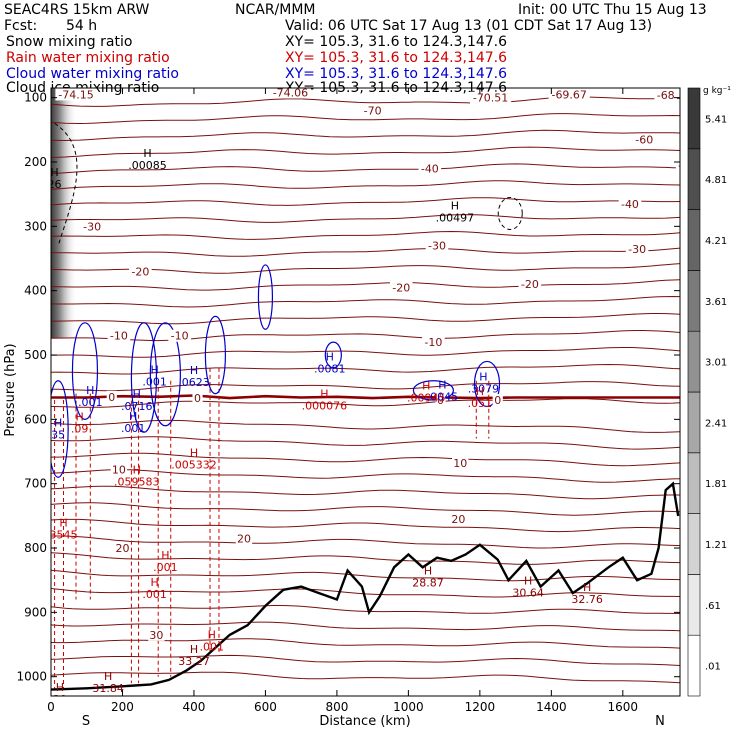 The height and width of the screenshot is (740, 740). What do you see at coordinates (21, 26) in the screenshot?
I see `forecast-label: Fcst:` at bounding box center [21, 26].